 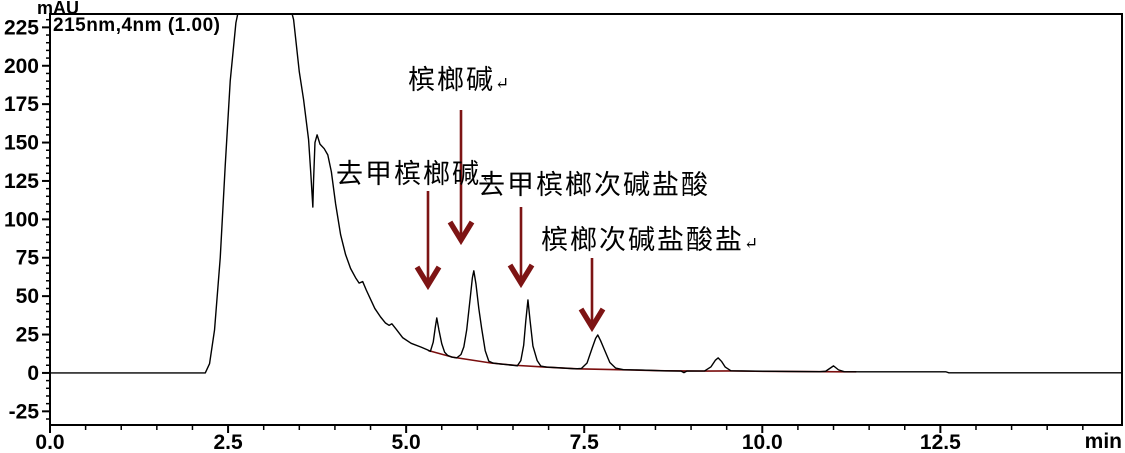 What do you see at coordinates (28, 258) in the screenshot?
I see `svg-text: 75` at bounding box center [28, 258].